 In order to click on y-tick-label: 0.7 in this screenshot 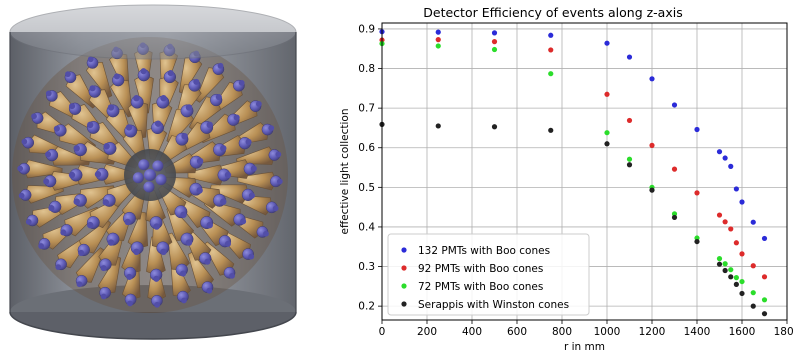, I will do `click(366, 109)`.